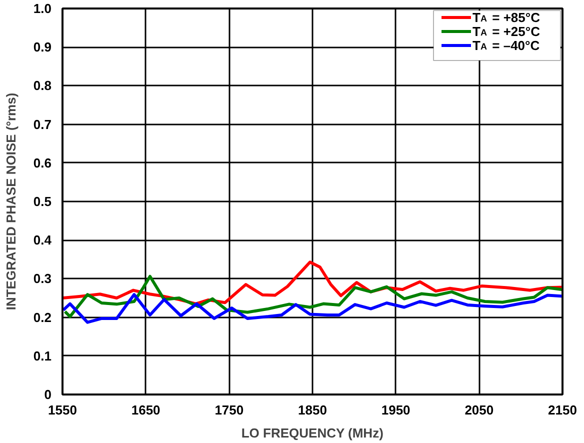  Describe the element at coordinates (562, 410) in the screenshot. I see `x-tick-label: 2150` at that location.